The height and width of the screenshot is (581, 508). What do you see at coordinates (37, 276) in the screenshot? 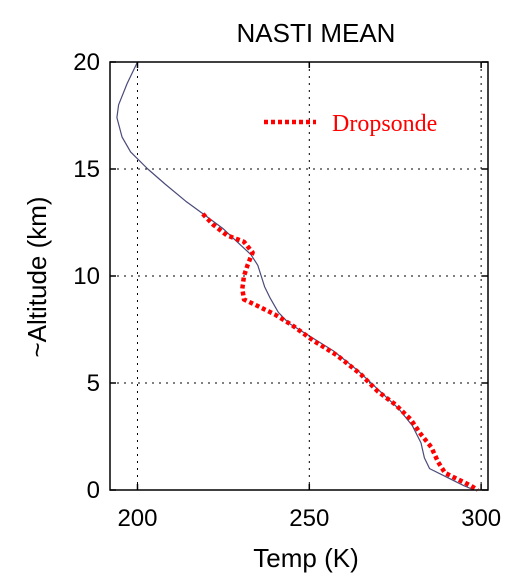
I see `y-axis-label: ~Altitude (km)` at bounding box center [37, 276].